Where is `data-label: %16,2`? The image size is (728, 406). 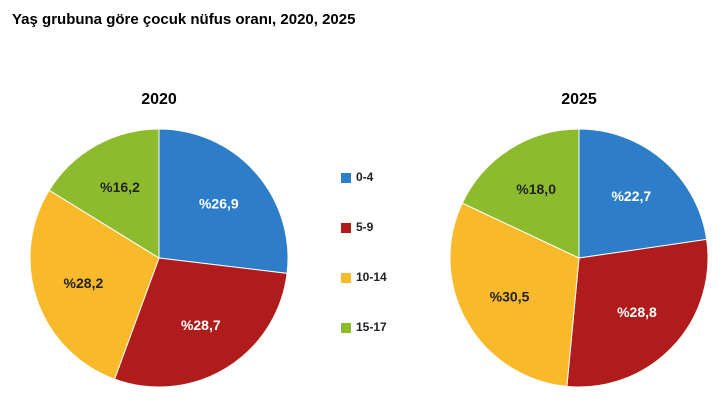
data-label: %16,2 is located at coordinates (120, 187).